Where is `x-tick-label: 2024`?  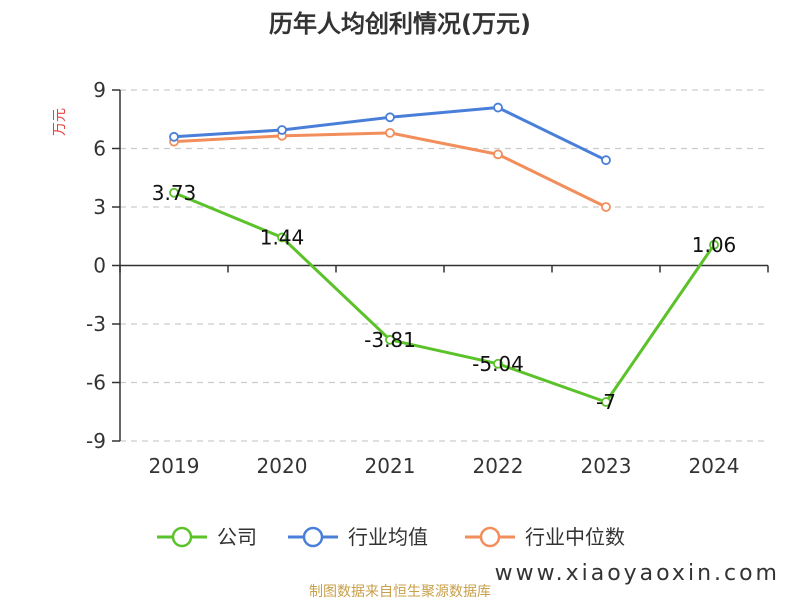
x-tick-label: 2024 is located at coordinates (714, 466).